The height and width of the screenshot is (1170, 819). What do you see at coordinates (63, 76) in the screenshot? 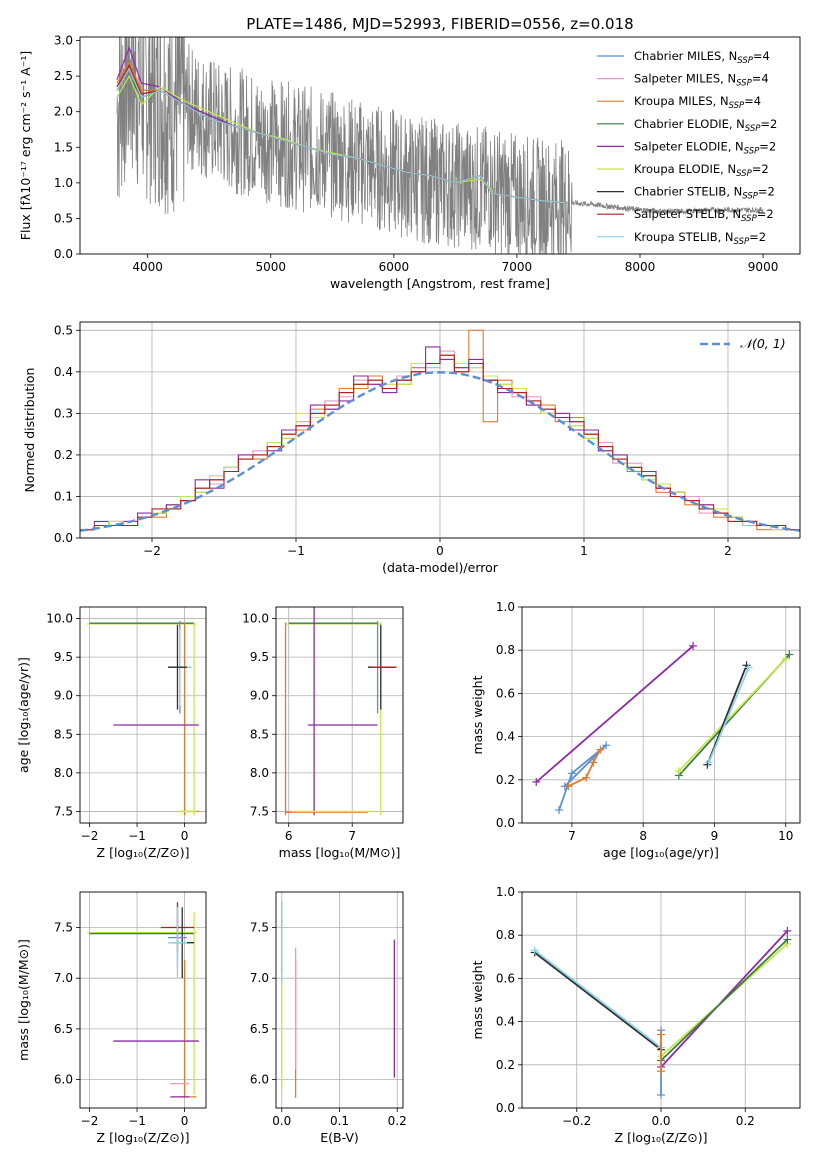
I see `y-tick-label: 2.5` at bounding box center [63, 76].